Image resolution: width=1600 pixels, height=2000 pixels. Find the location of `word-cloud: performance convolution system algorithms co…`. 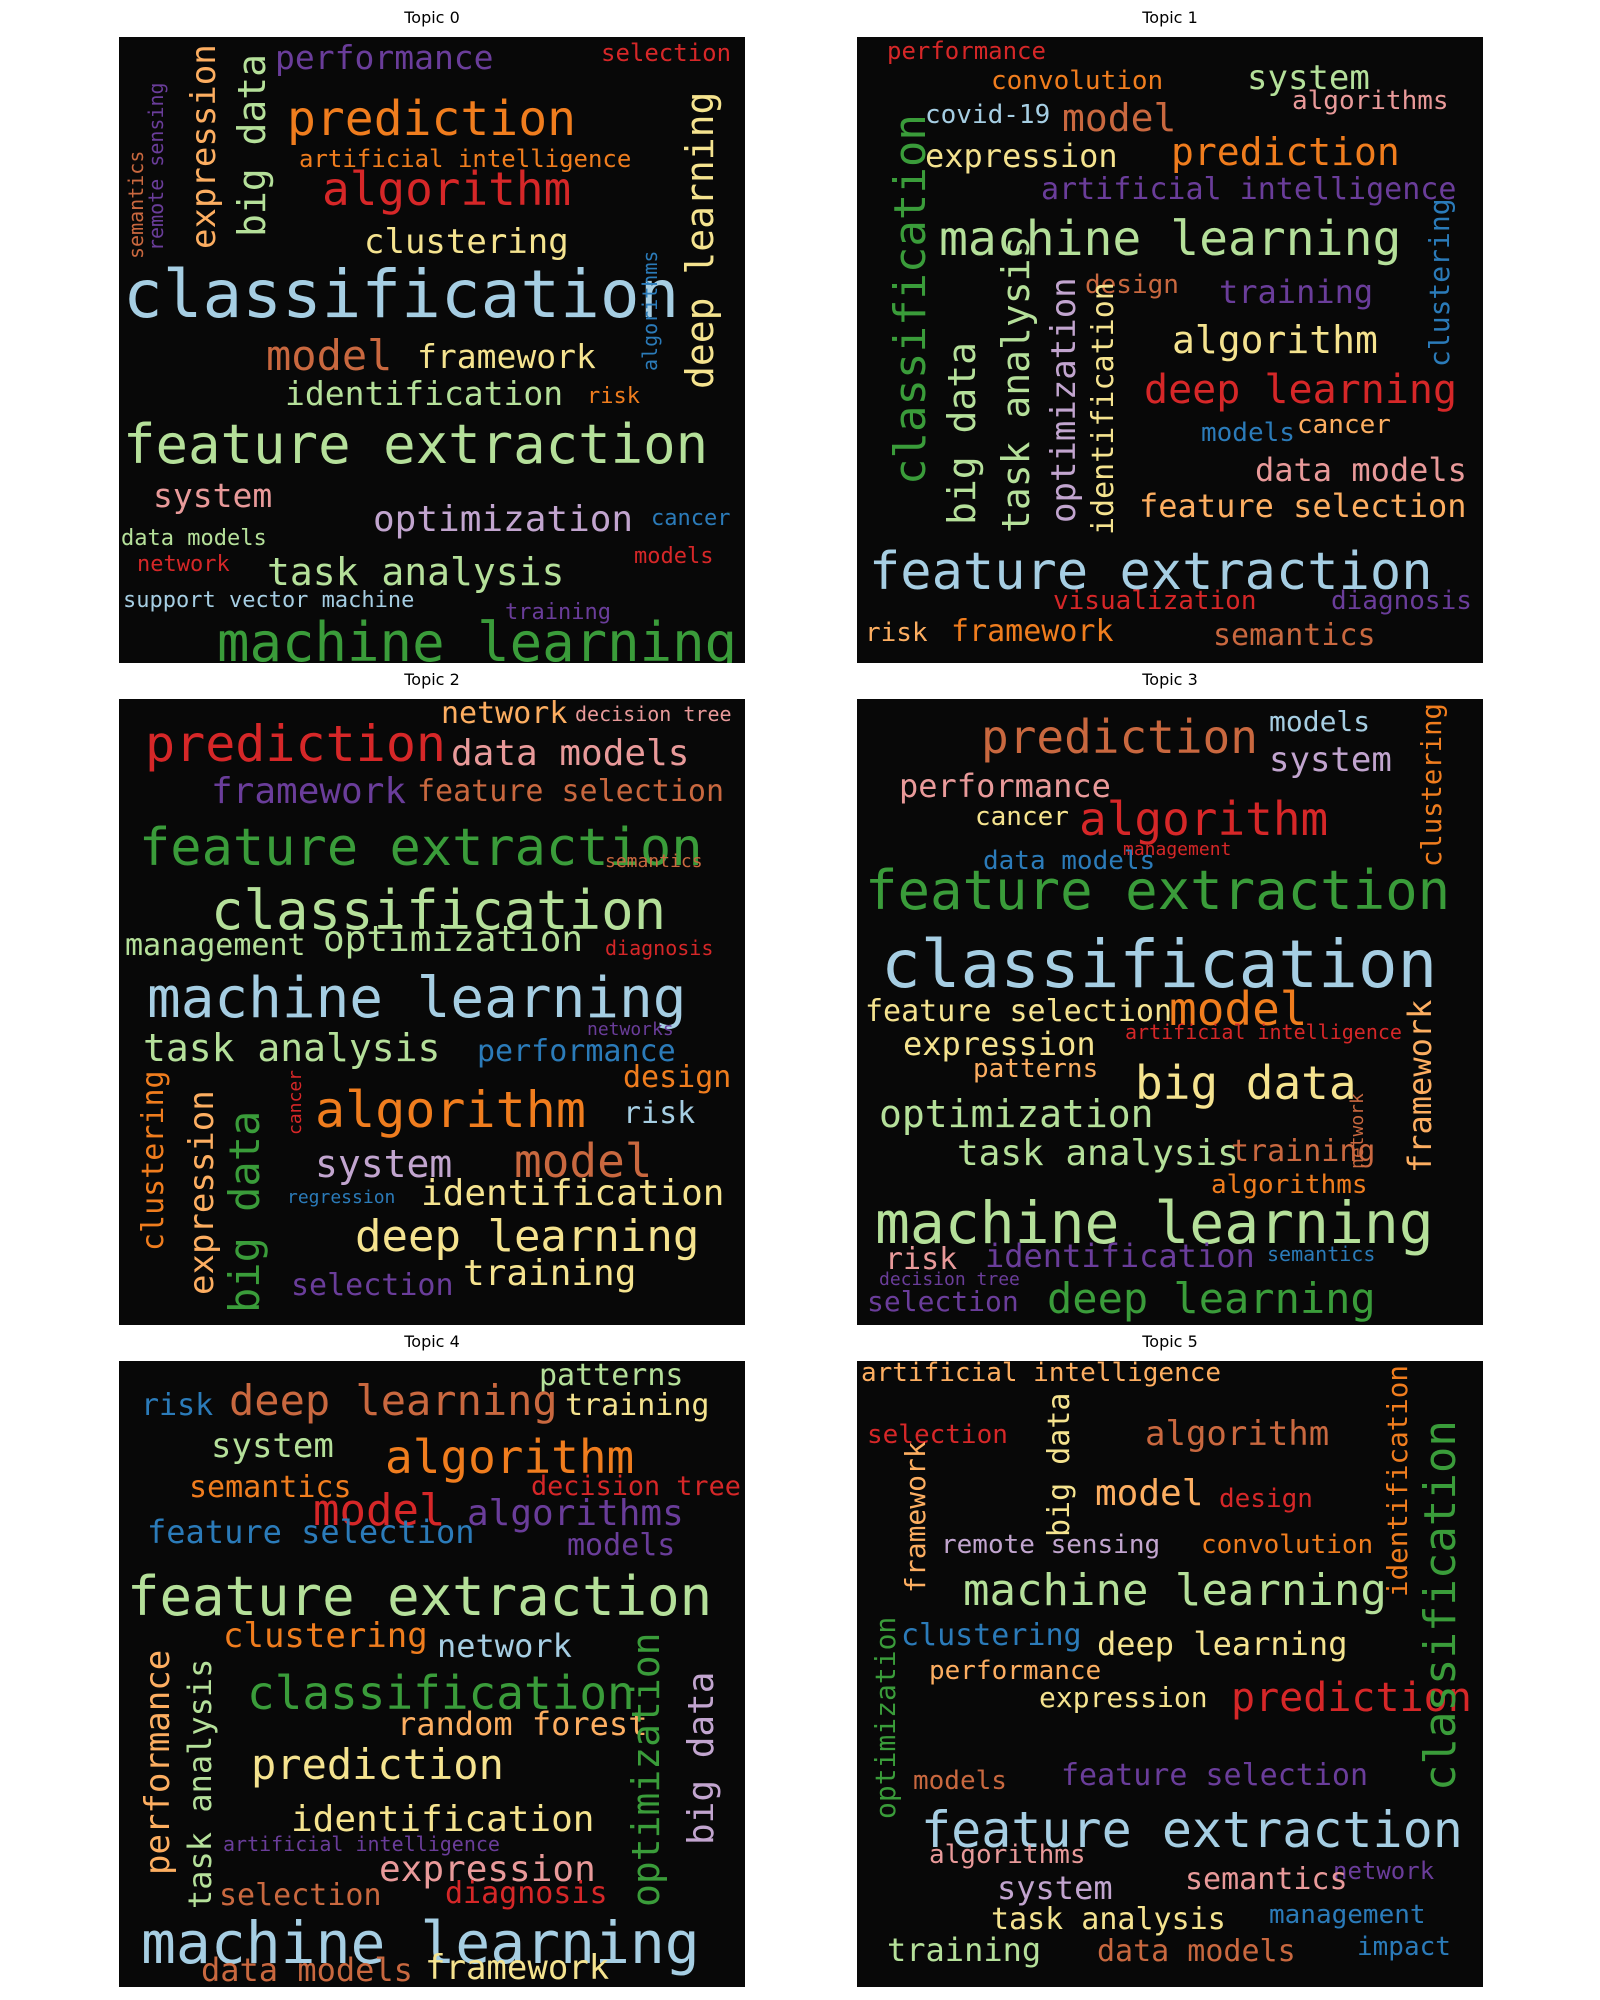

word-cloud: performance convolution system algorithms co… is located at coordinates (1170, 350).